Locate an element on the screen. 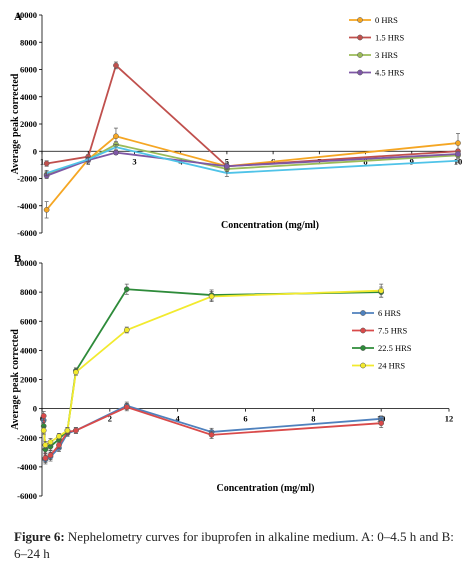 The width and height of the screenshot is (465, 575). x-tick-label: 3 is located at coordinates (134, 161).